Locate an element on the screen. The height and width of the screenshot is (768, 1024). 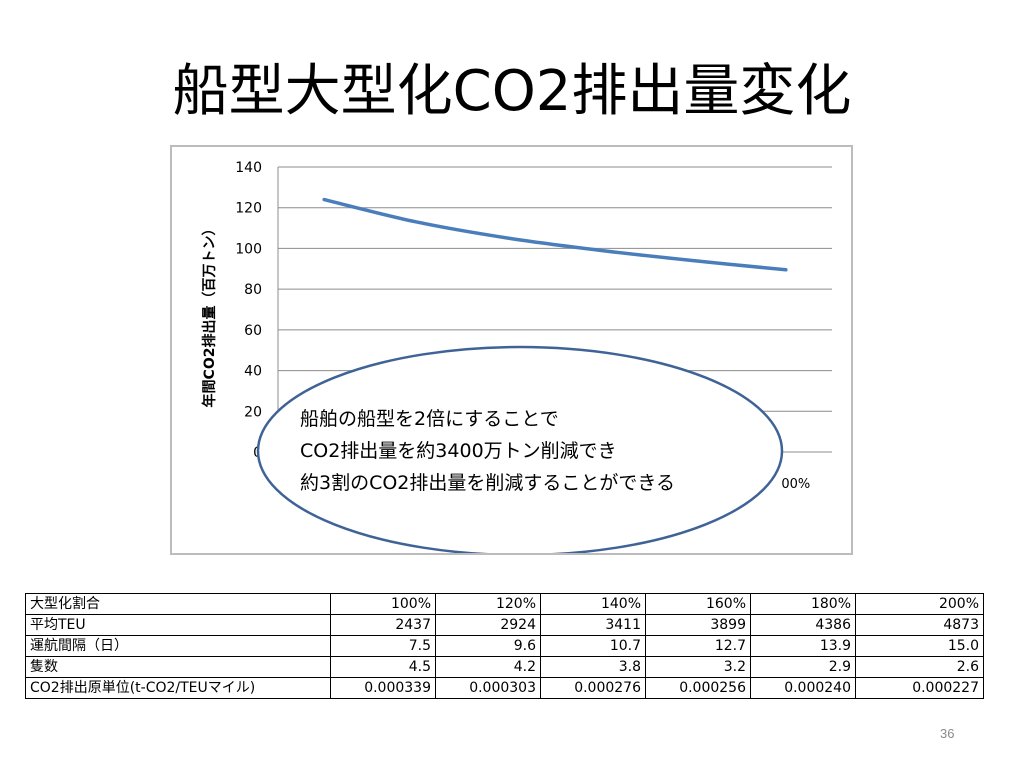
table-cell: 0.000256 is located at coordinates (698, 688).